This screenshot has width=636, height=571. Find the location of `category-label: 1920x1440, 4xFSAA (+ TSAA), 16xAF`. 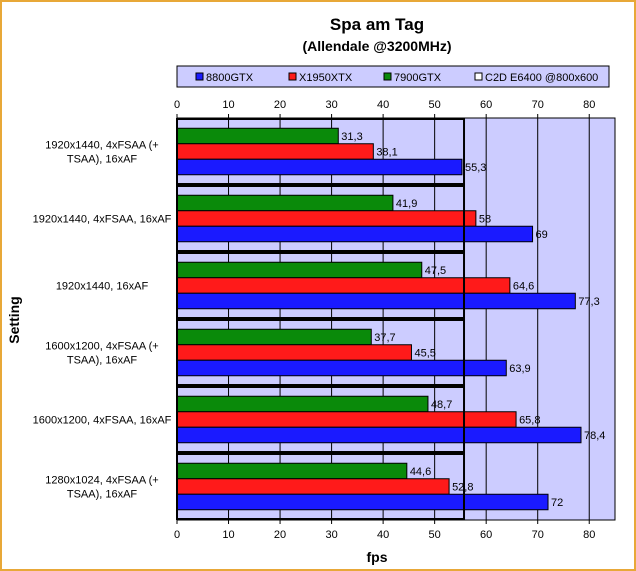

category-label: 1920x1440, 4xFSAA (+ TSAA), 16xAF is located at coordinates (101, 153).